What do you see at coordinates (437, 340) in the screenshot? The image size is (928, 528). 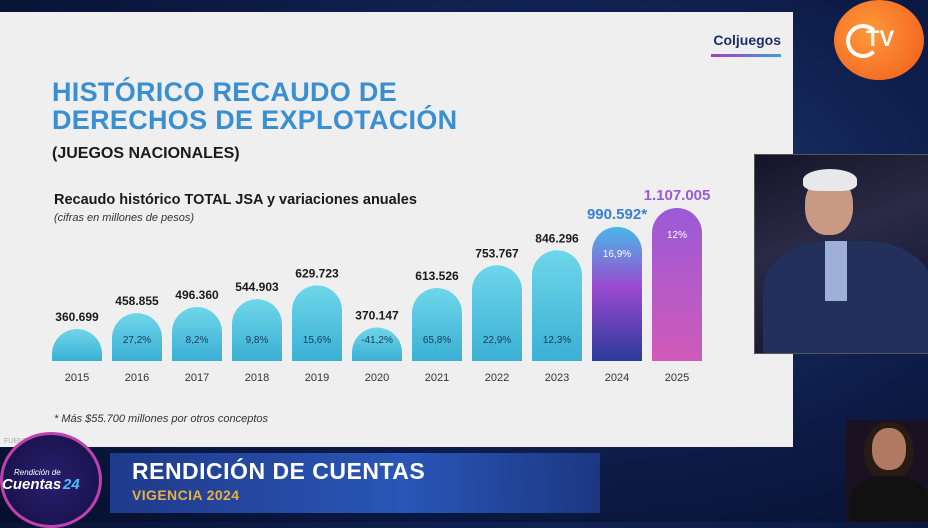 I see `variation-label-2021: 65,8%` at bounding box center [437, 340].